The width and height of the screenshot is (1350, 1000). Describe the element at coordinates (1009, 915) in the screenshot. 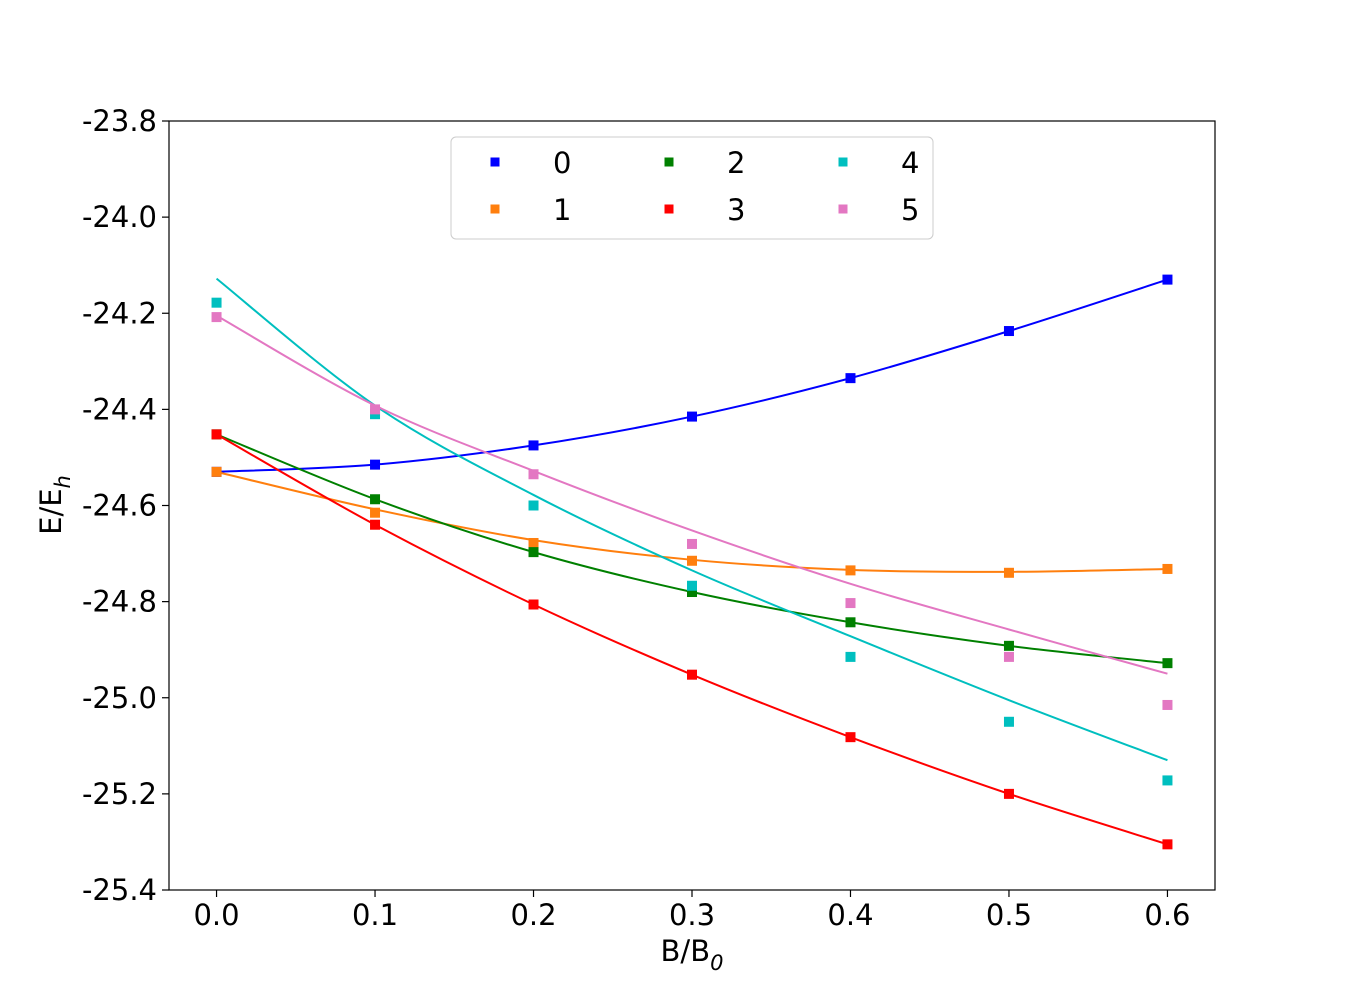

I see `x-tick-label: 0.5` at that location.